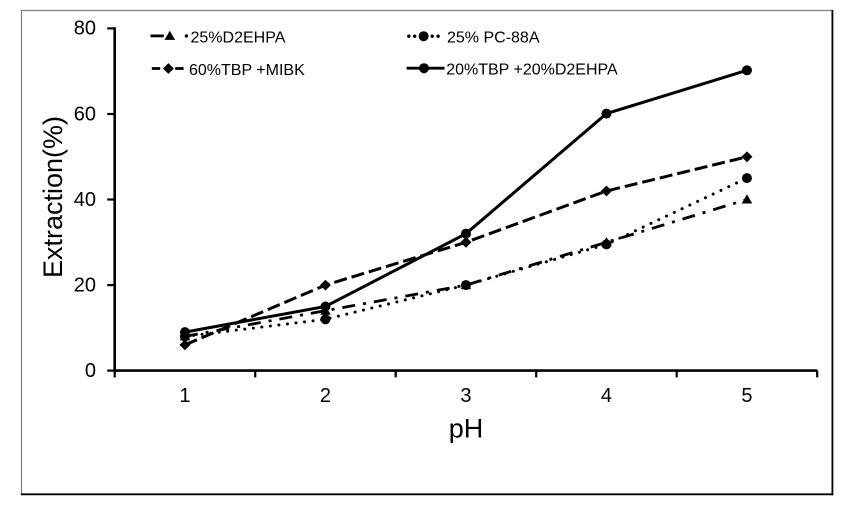 This screenshot has height=512, width=848. What do you see at coordinates (53, 197) in the screenshot?
I see `svg-text: Extraction(%)` at bounding box center [53, 197].